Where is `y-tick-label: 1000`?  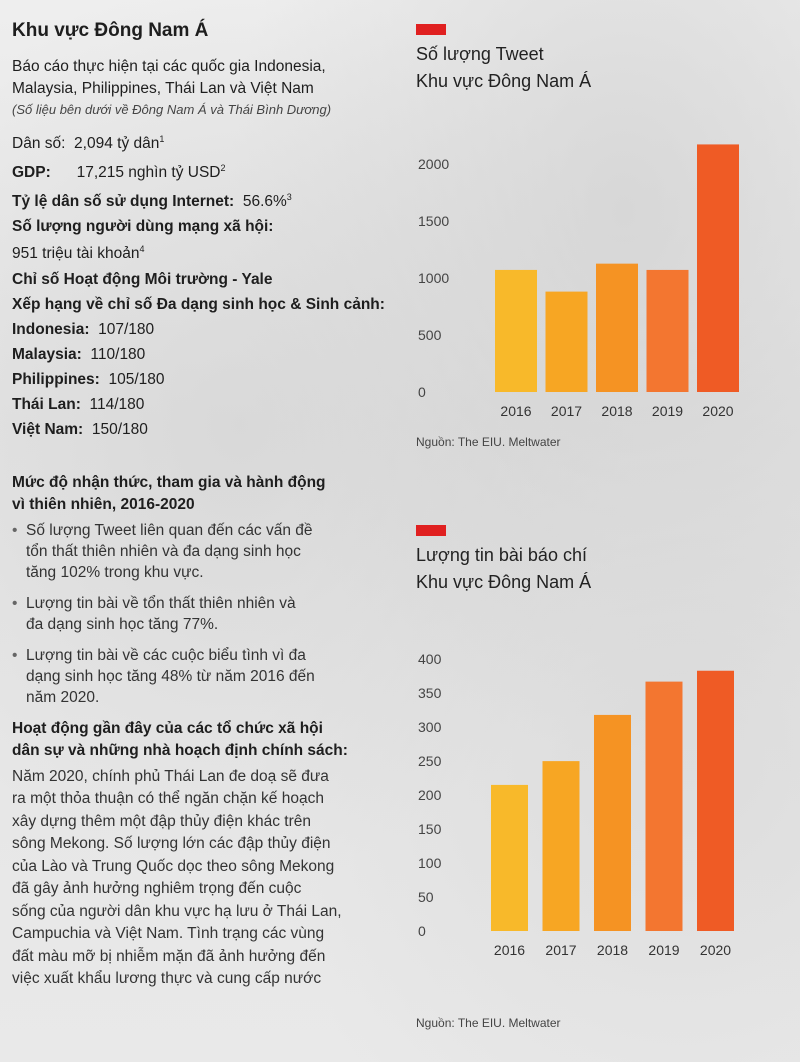 y-tick-label: 1000 is located at coordinates (433, 278).